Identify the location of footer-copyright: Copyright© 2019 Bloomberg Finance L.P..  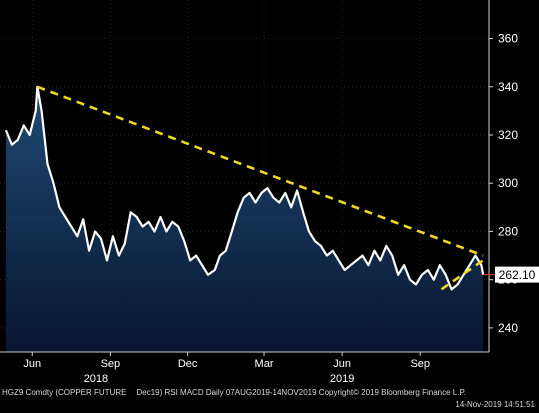
(392, 392).